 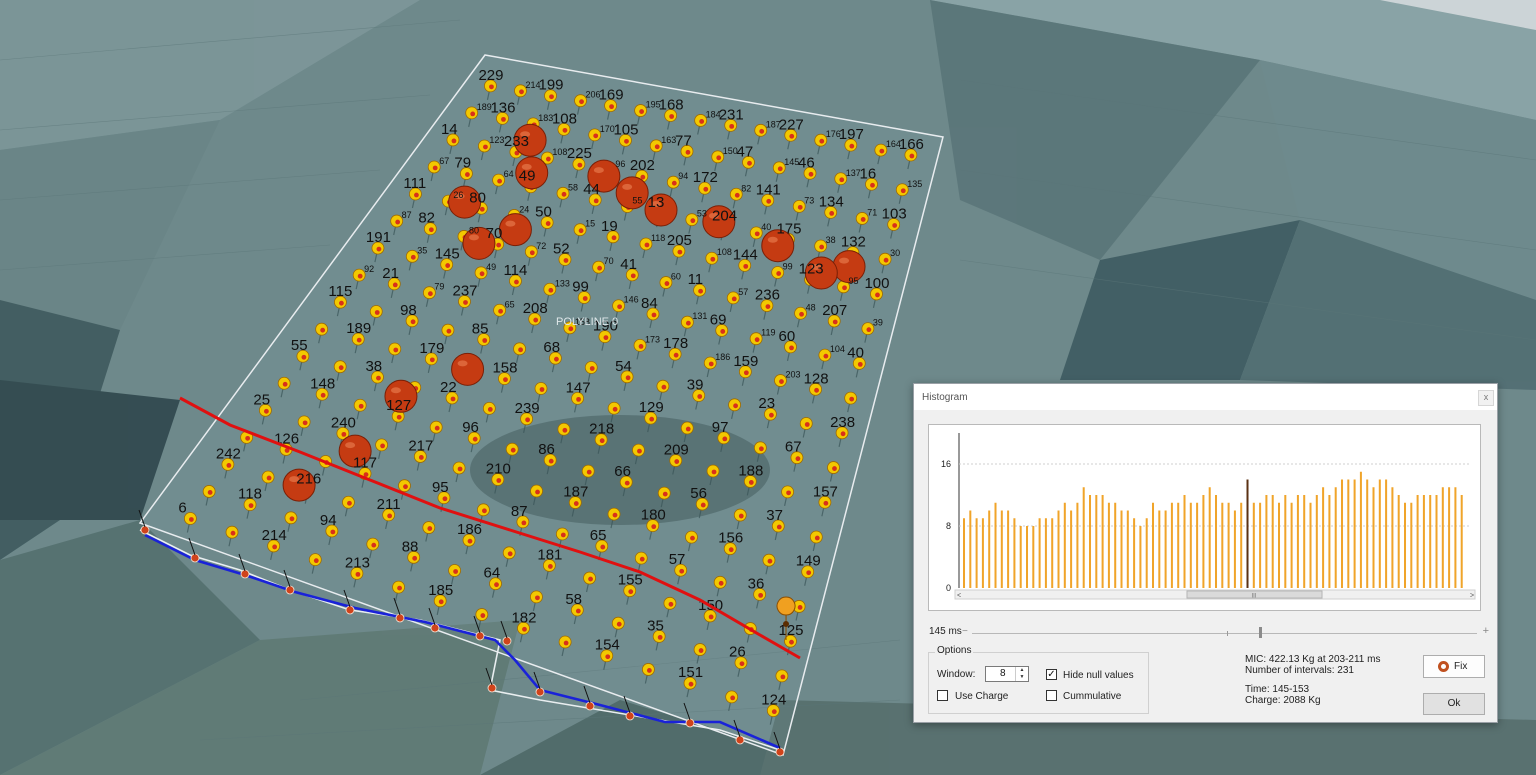 I want to click on cumulative-checkbox, so click(x=1051, y=695).